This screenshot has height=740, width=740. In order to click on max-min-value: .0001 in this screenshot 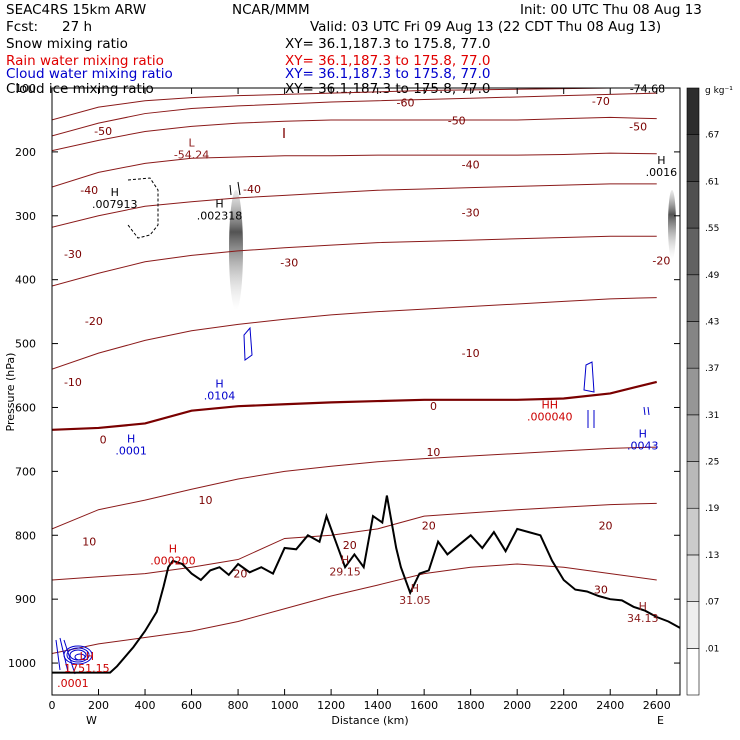, I will do `click(73, 683)`.